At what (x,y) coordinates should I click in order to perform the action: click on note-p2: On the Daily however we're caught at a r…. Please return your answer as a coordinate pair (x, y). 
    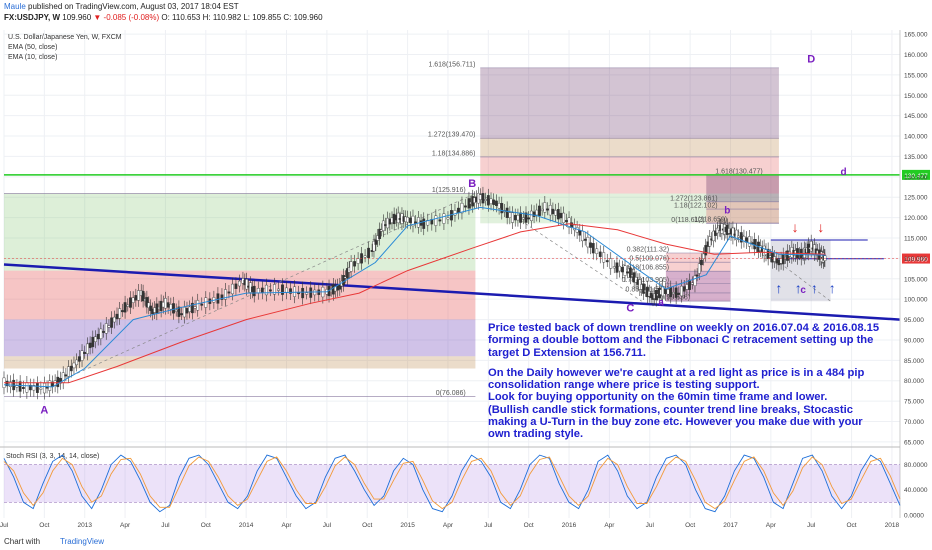
    Looking at the image, I should click on (676, 379).